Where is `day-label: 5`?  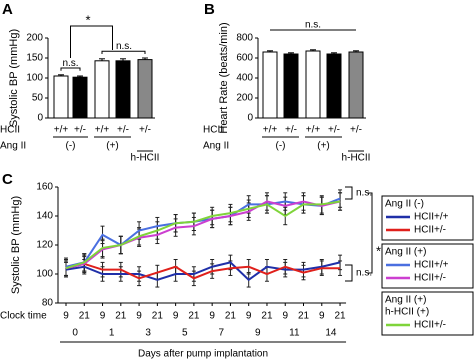
day-label: 5 is located at coordinates (185, 333).